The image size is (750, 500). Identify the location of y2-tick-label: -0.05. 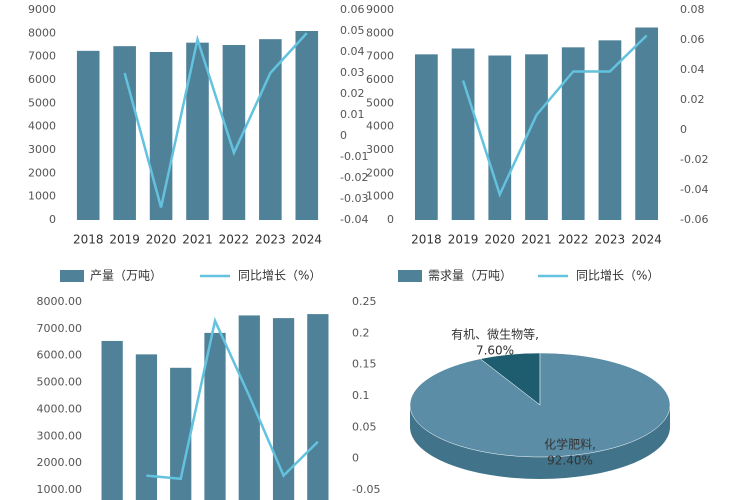
(366, 489).